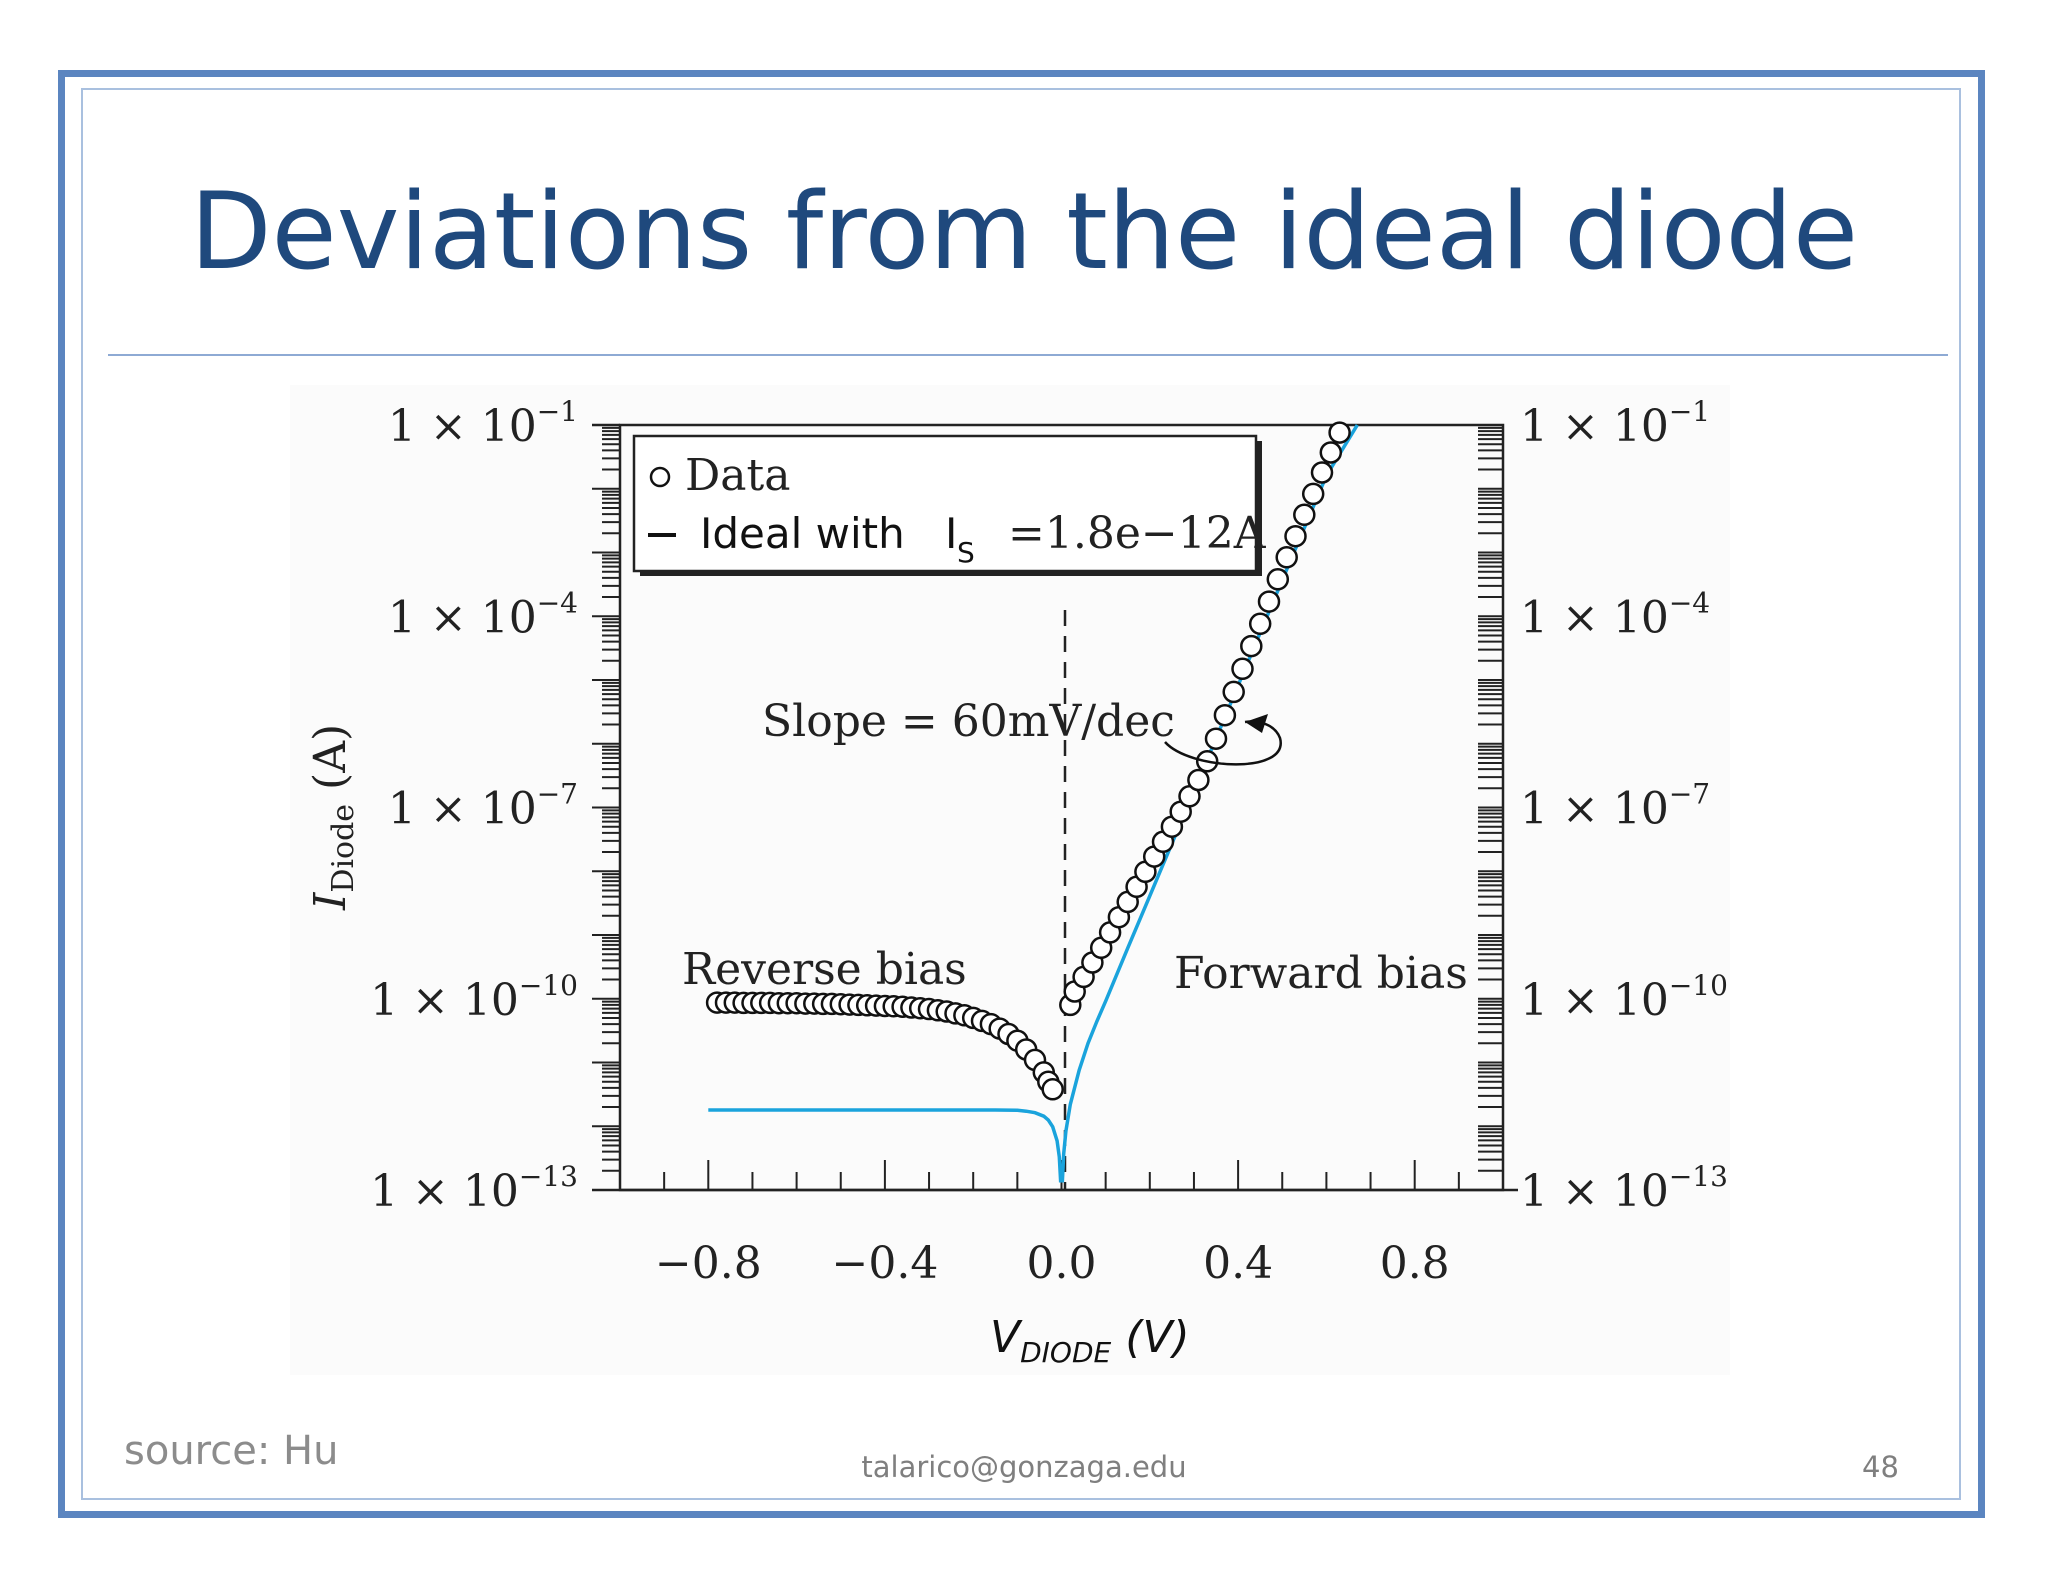  I want to click on x-ticks: −0.8 −0.4 0.0 0.4 0.8, so click(1057, 1224).